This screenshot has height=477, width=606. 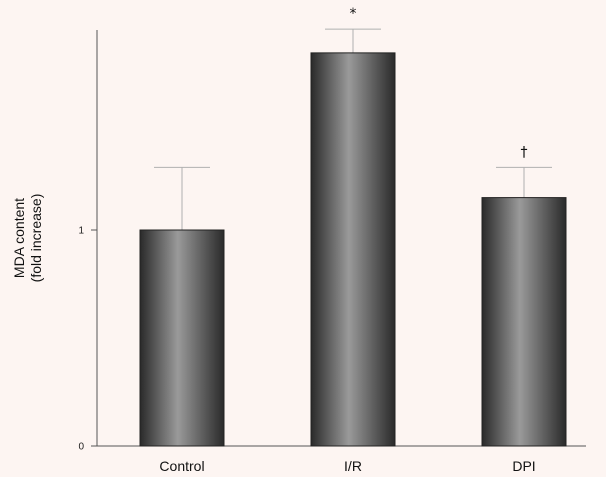 What do you see at coordinates (182, 338) in the screenshot?
I see `bar-control` at bounding box center [182, 338].